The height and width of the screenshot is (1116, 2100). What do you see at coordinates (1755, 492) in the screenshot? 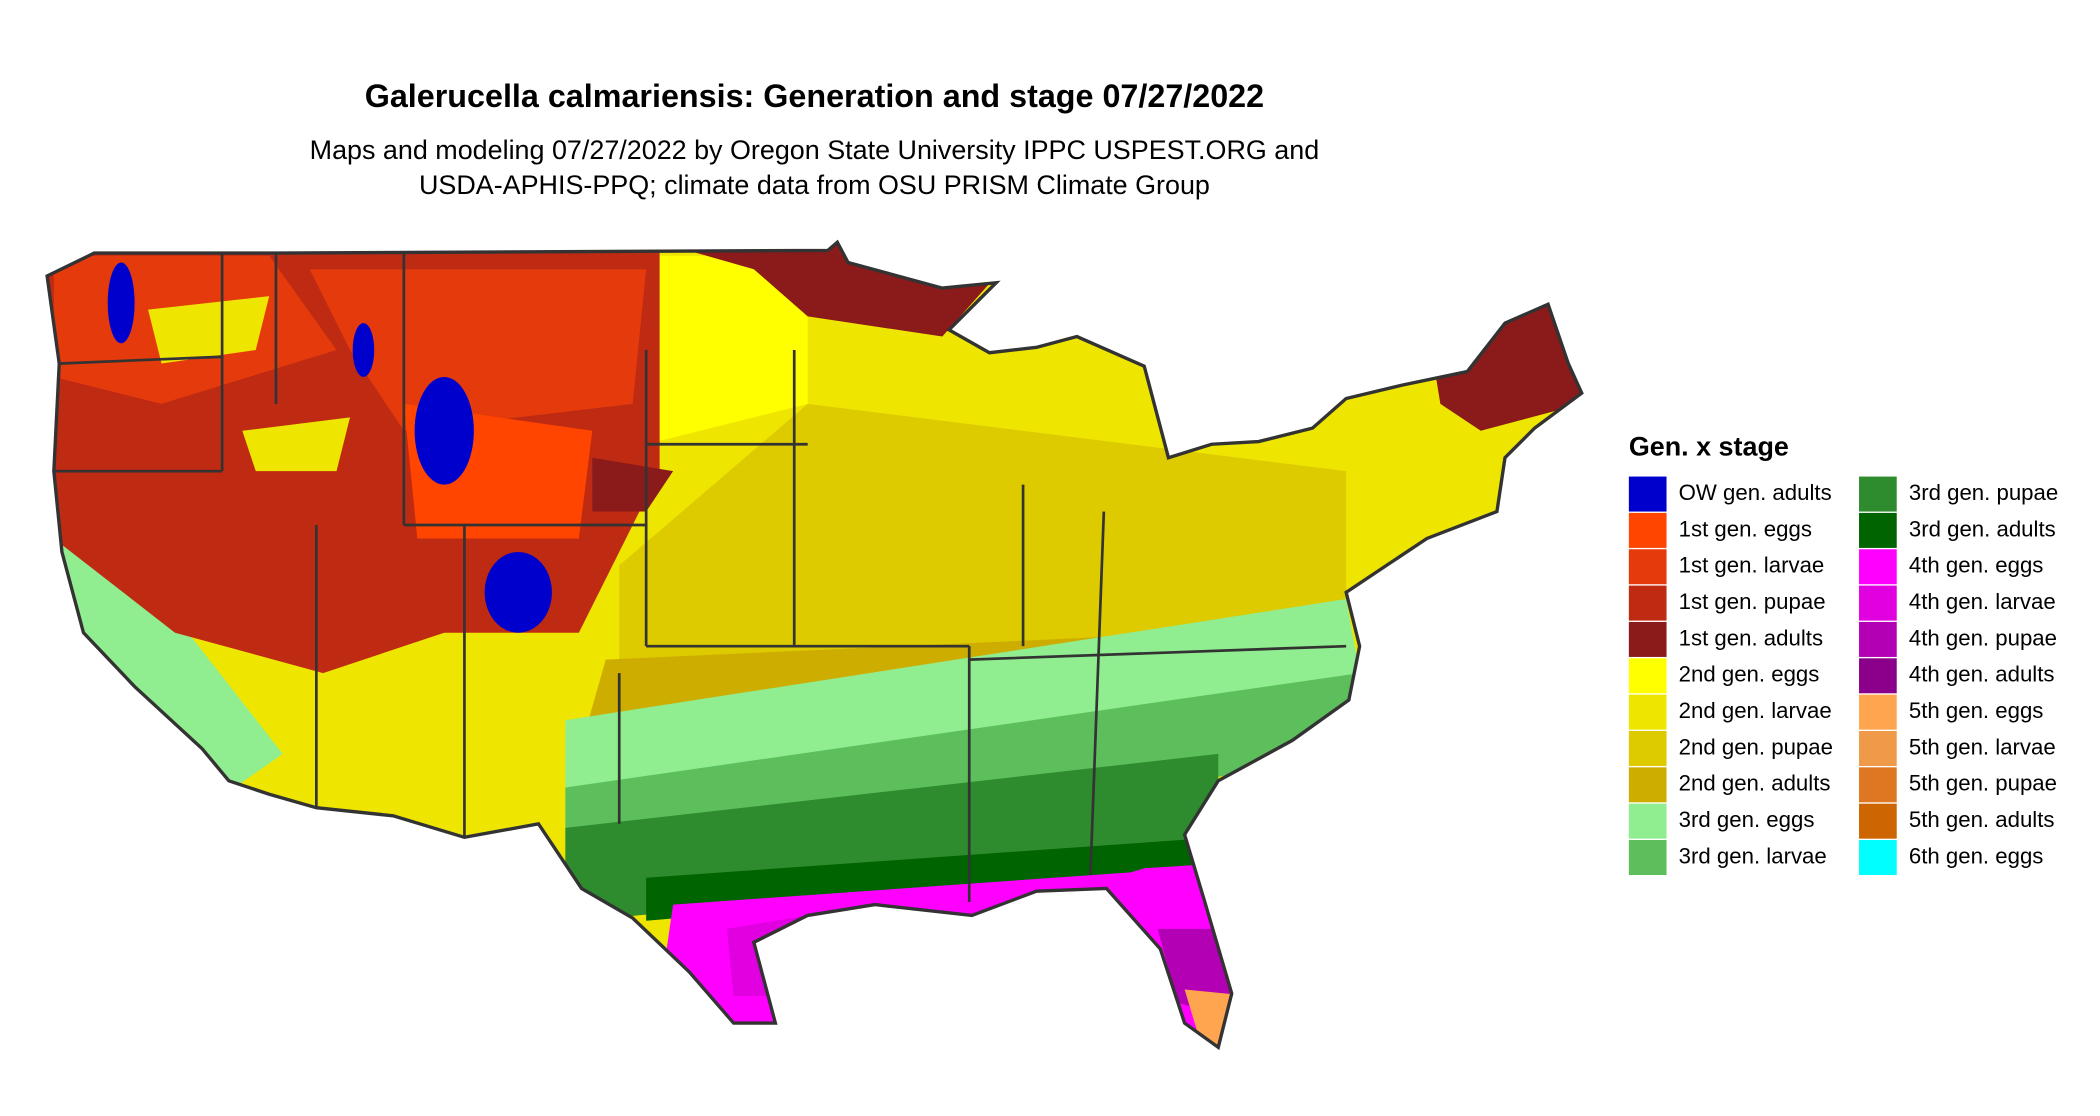
I see `legend-label: OW gen. adults` at bounding box center [1755, 492].